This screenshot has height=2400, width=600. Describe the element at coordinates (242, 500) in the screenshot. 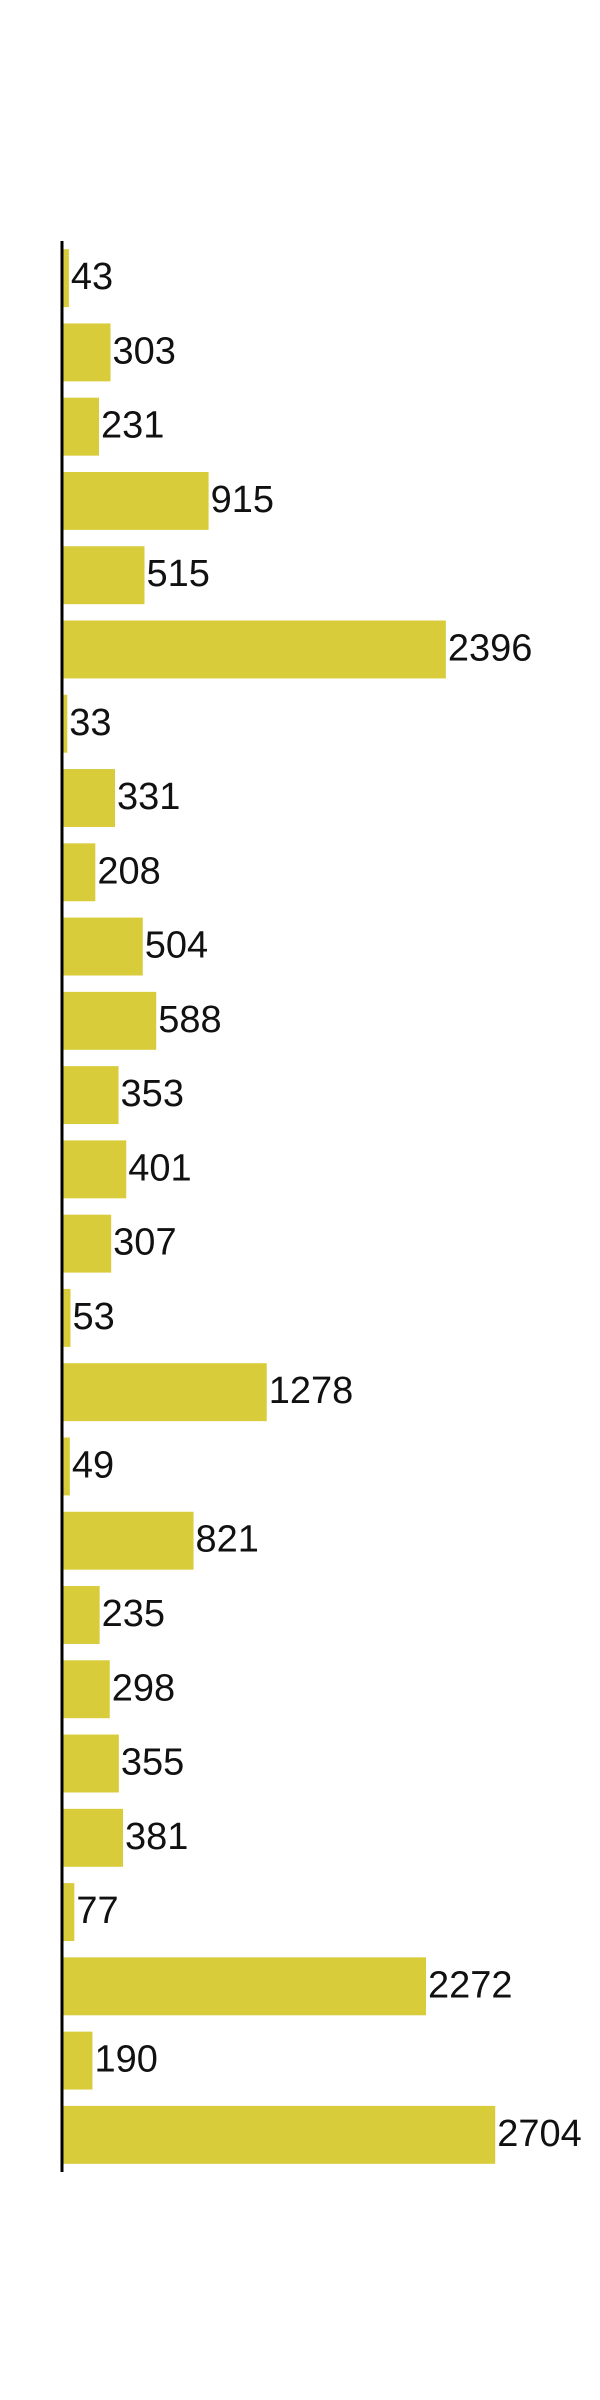

I see `data-label: 915` at that location.